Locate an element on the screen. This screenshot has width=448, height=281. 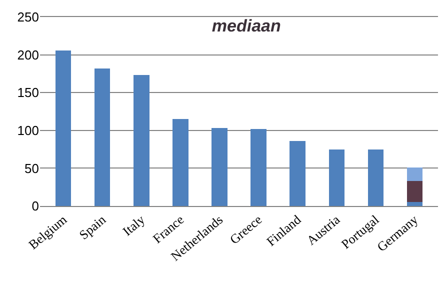
x-tick-label: Spain is located at coordinates (92, 227).